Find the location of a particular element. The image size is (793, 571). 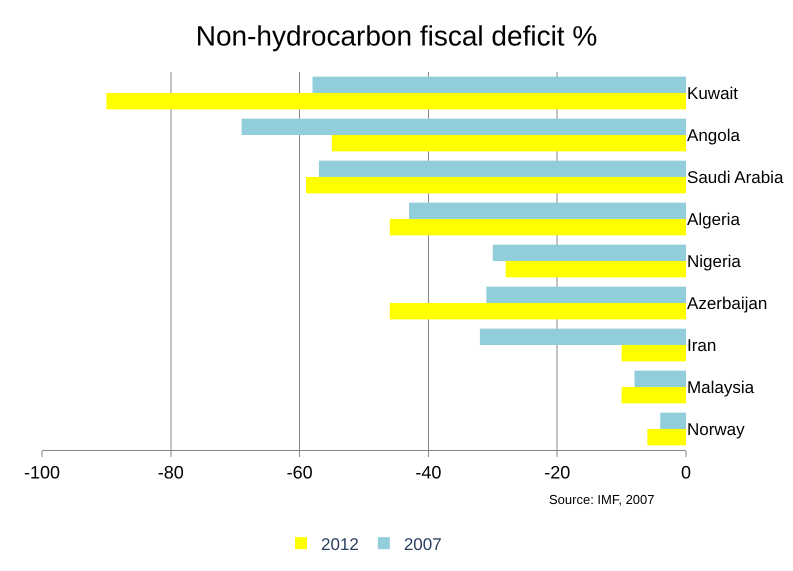

x-tick-label: 0 is located at coordinates (686, 472).